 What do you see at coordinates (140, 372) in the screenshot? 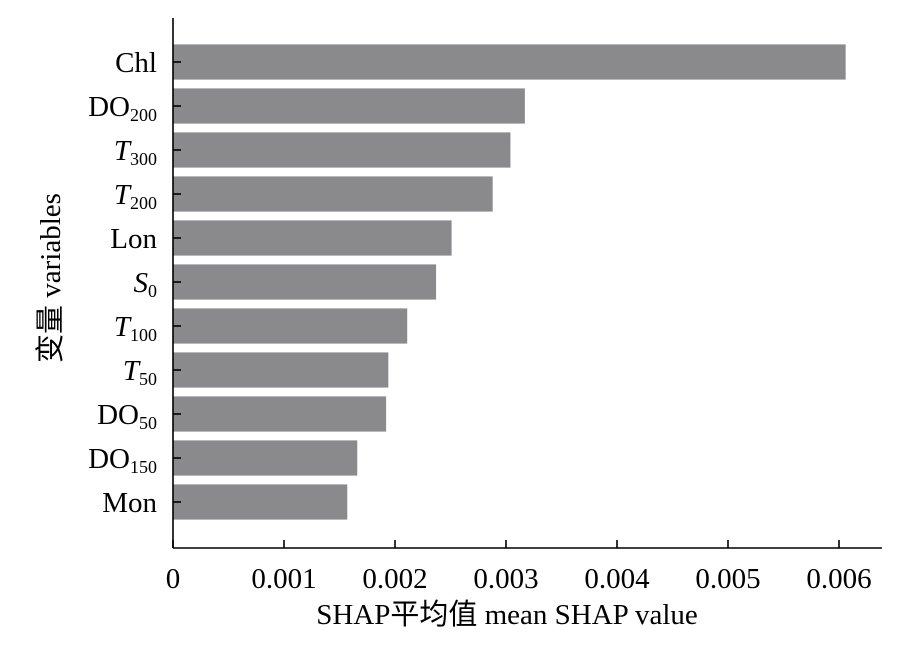
I see `y-tick-label: T50` at bounding box center [140, 372].